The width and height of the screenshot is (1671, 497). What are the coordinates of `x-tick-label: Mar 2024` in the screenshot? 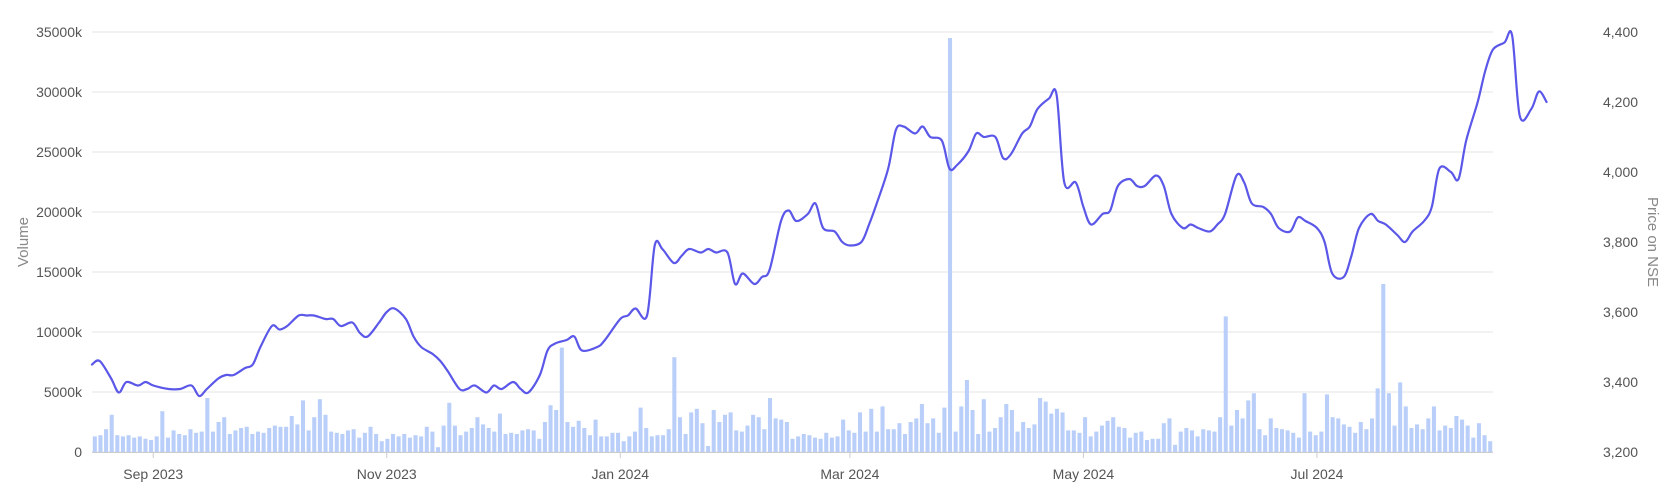 It's located at (849, 474).